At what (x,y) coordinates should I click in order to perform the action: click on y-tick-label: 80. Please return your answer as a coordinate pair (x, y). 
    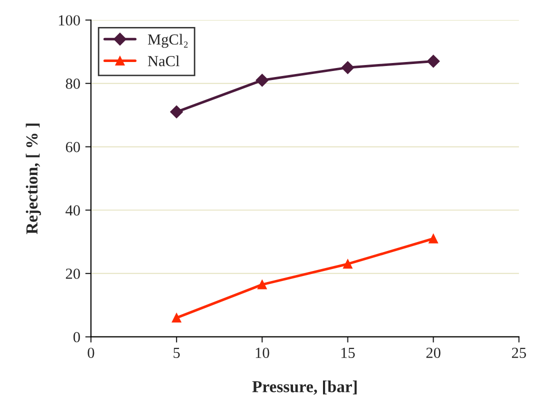
    Looking at the image, I should click on (73, 83).